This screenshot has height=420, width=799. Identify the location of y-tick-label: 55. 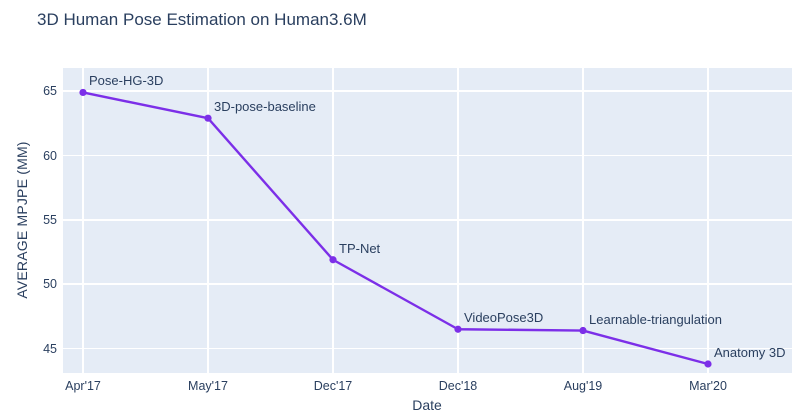
(50, 219).